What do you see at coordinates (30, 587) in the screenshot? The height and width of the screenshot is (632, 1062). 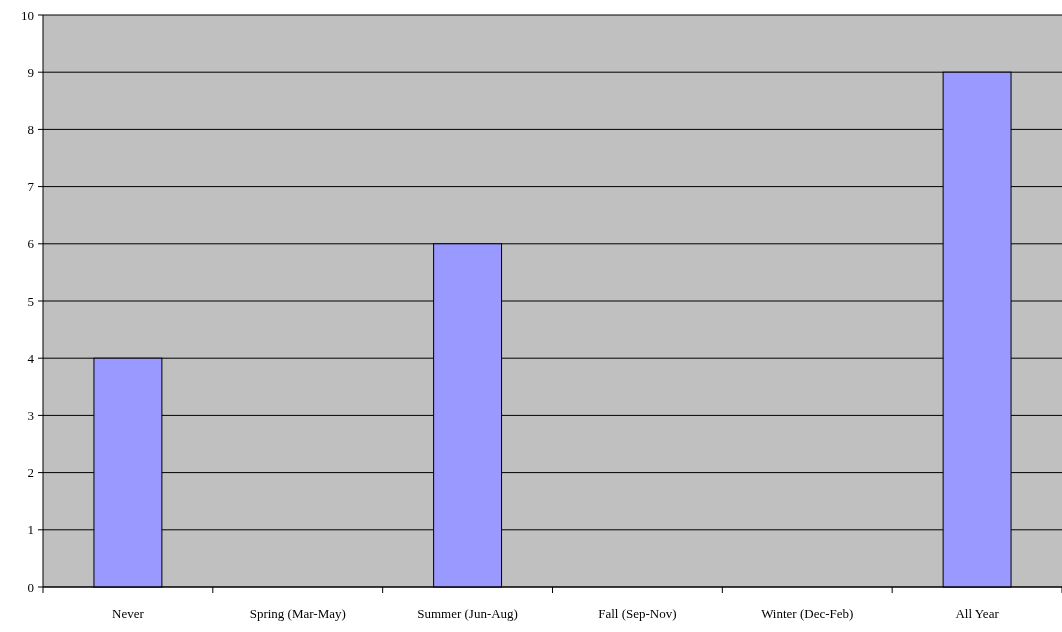 I see `y-tick-label: 0` at bounding box center [30, 587].